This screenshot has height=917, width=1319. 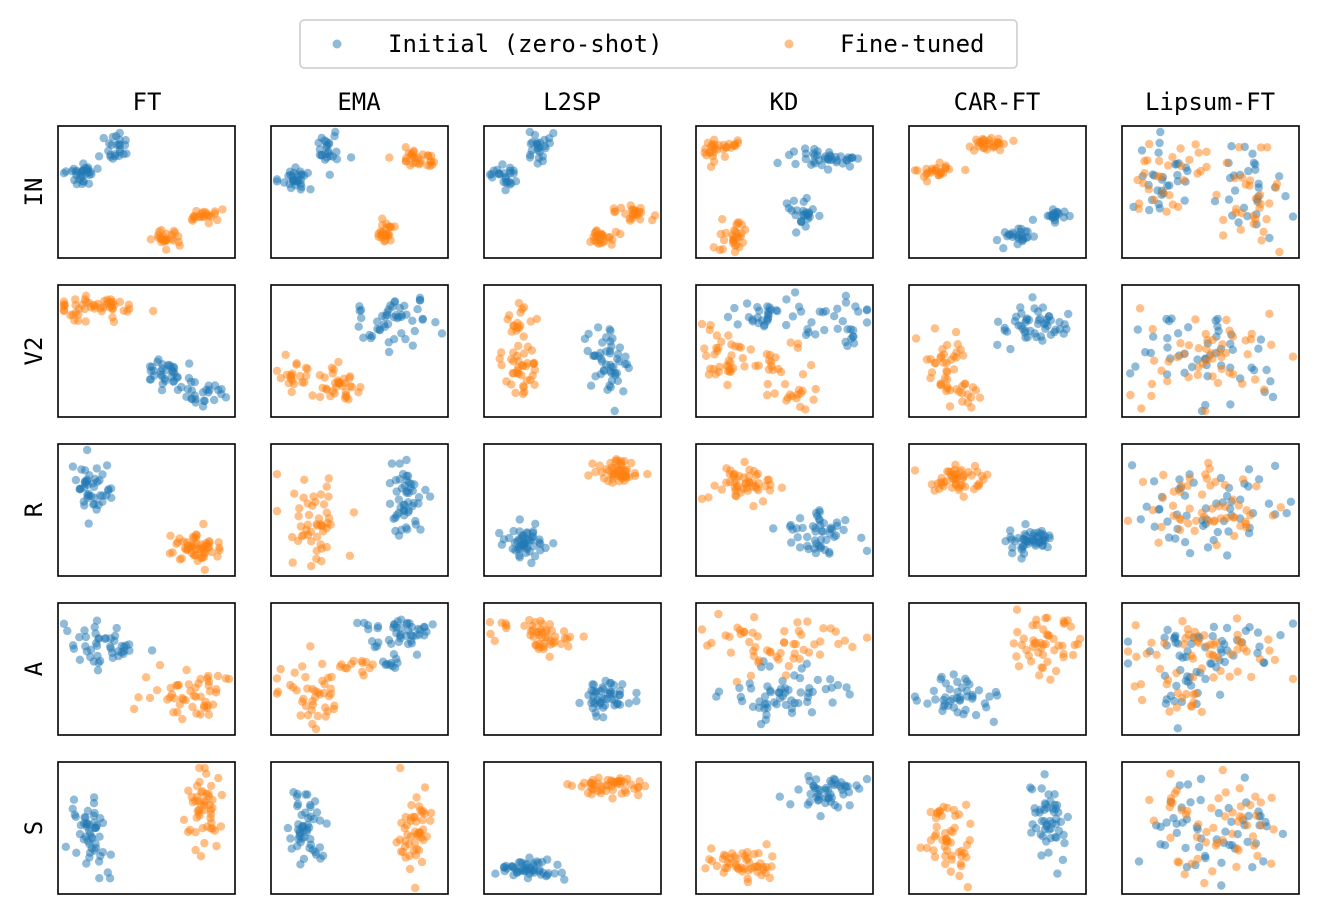 What do you see at coordinates (784, 510) in the screenshot?
I see `panel-r-kd` at bounding box center [784, 510].